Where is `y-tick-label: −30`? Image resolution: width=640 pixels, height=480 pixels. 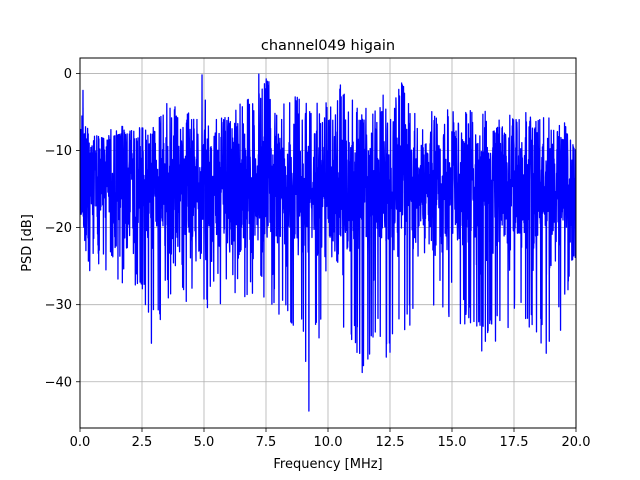 y-tick-label: −30 is located at coordinates (58, 305).